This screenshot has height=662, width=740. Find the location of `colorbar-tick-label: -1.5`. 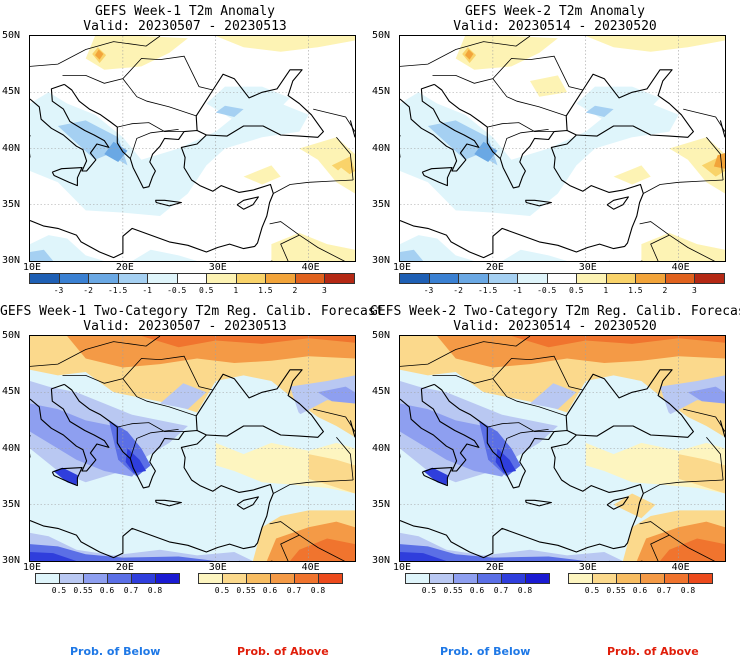

colorbar-tick-label: -1.5 is located at coordinates (117, 290).